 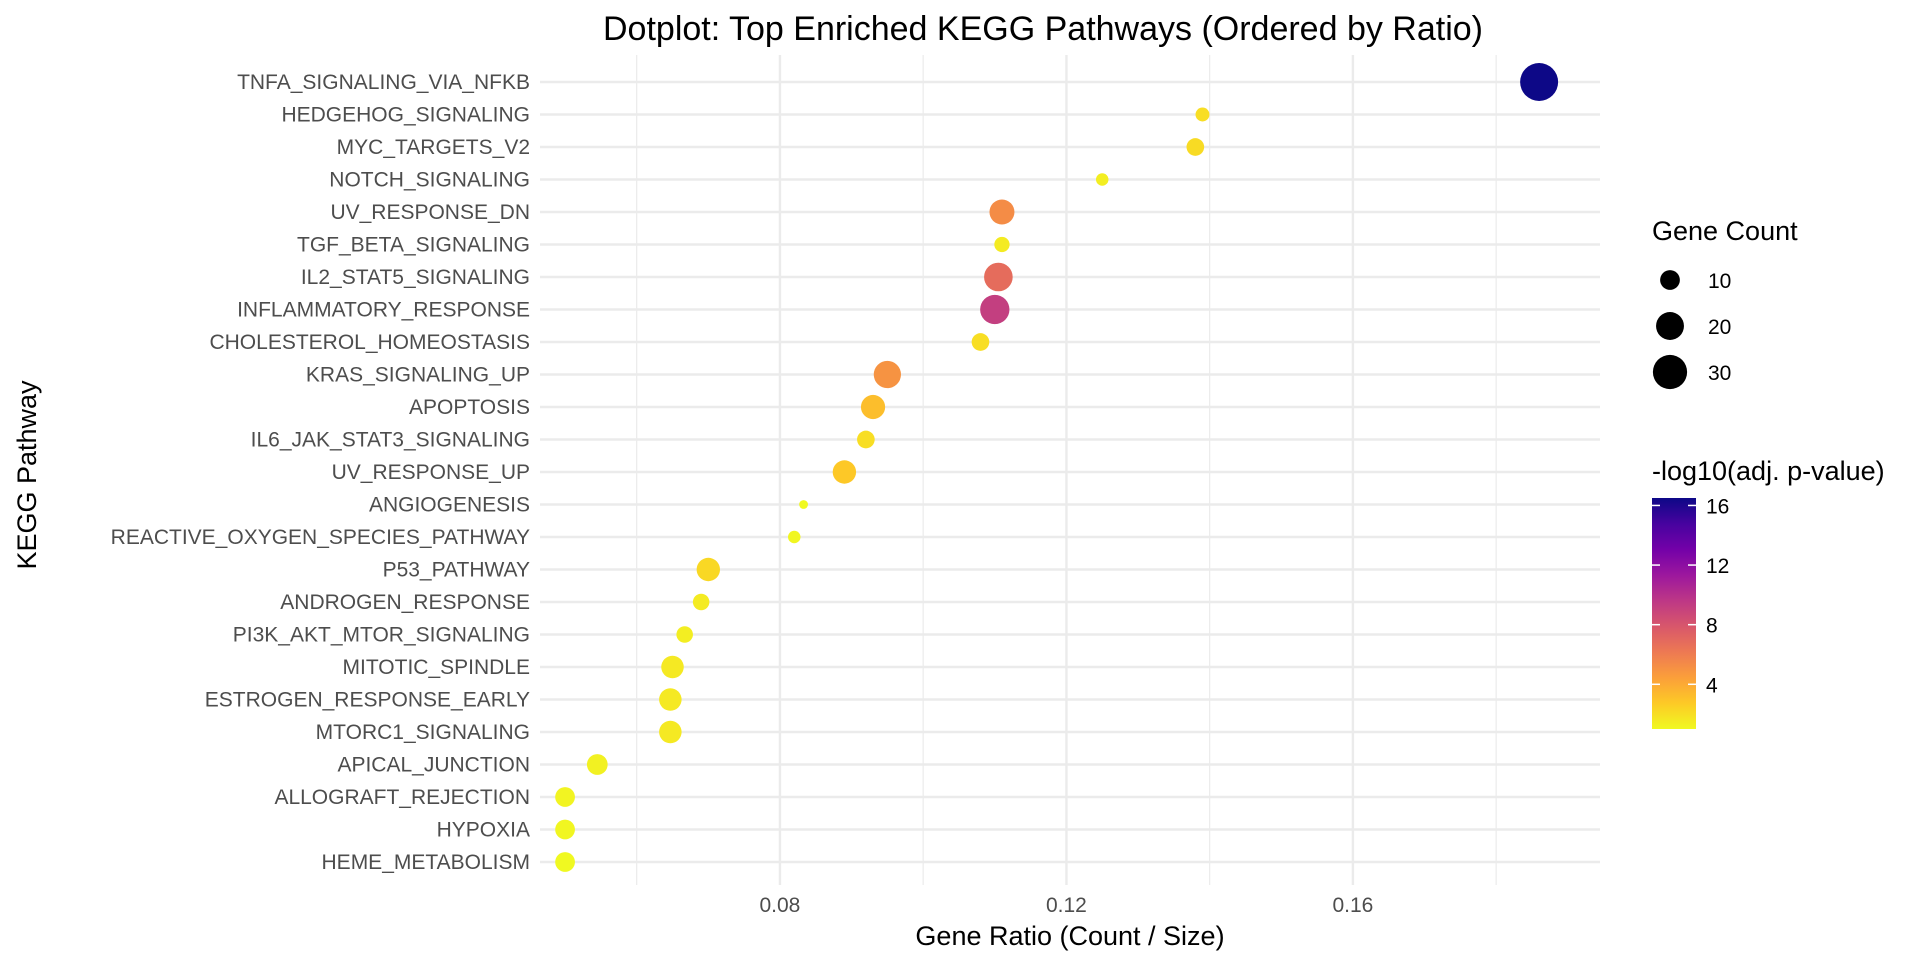 What do you see at coordinates (1725, 231) in the screenshot?
I see `size-legend-title: Gene Count` at bounding box center [1725, 231].